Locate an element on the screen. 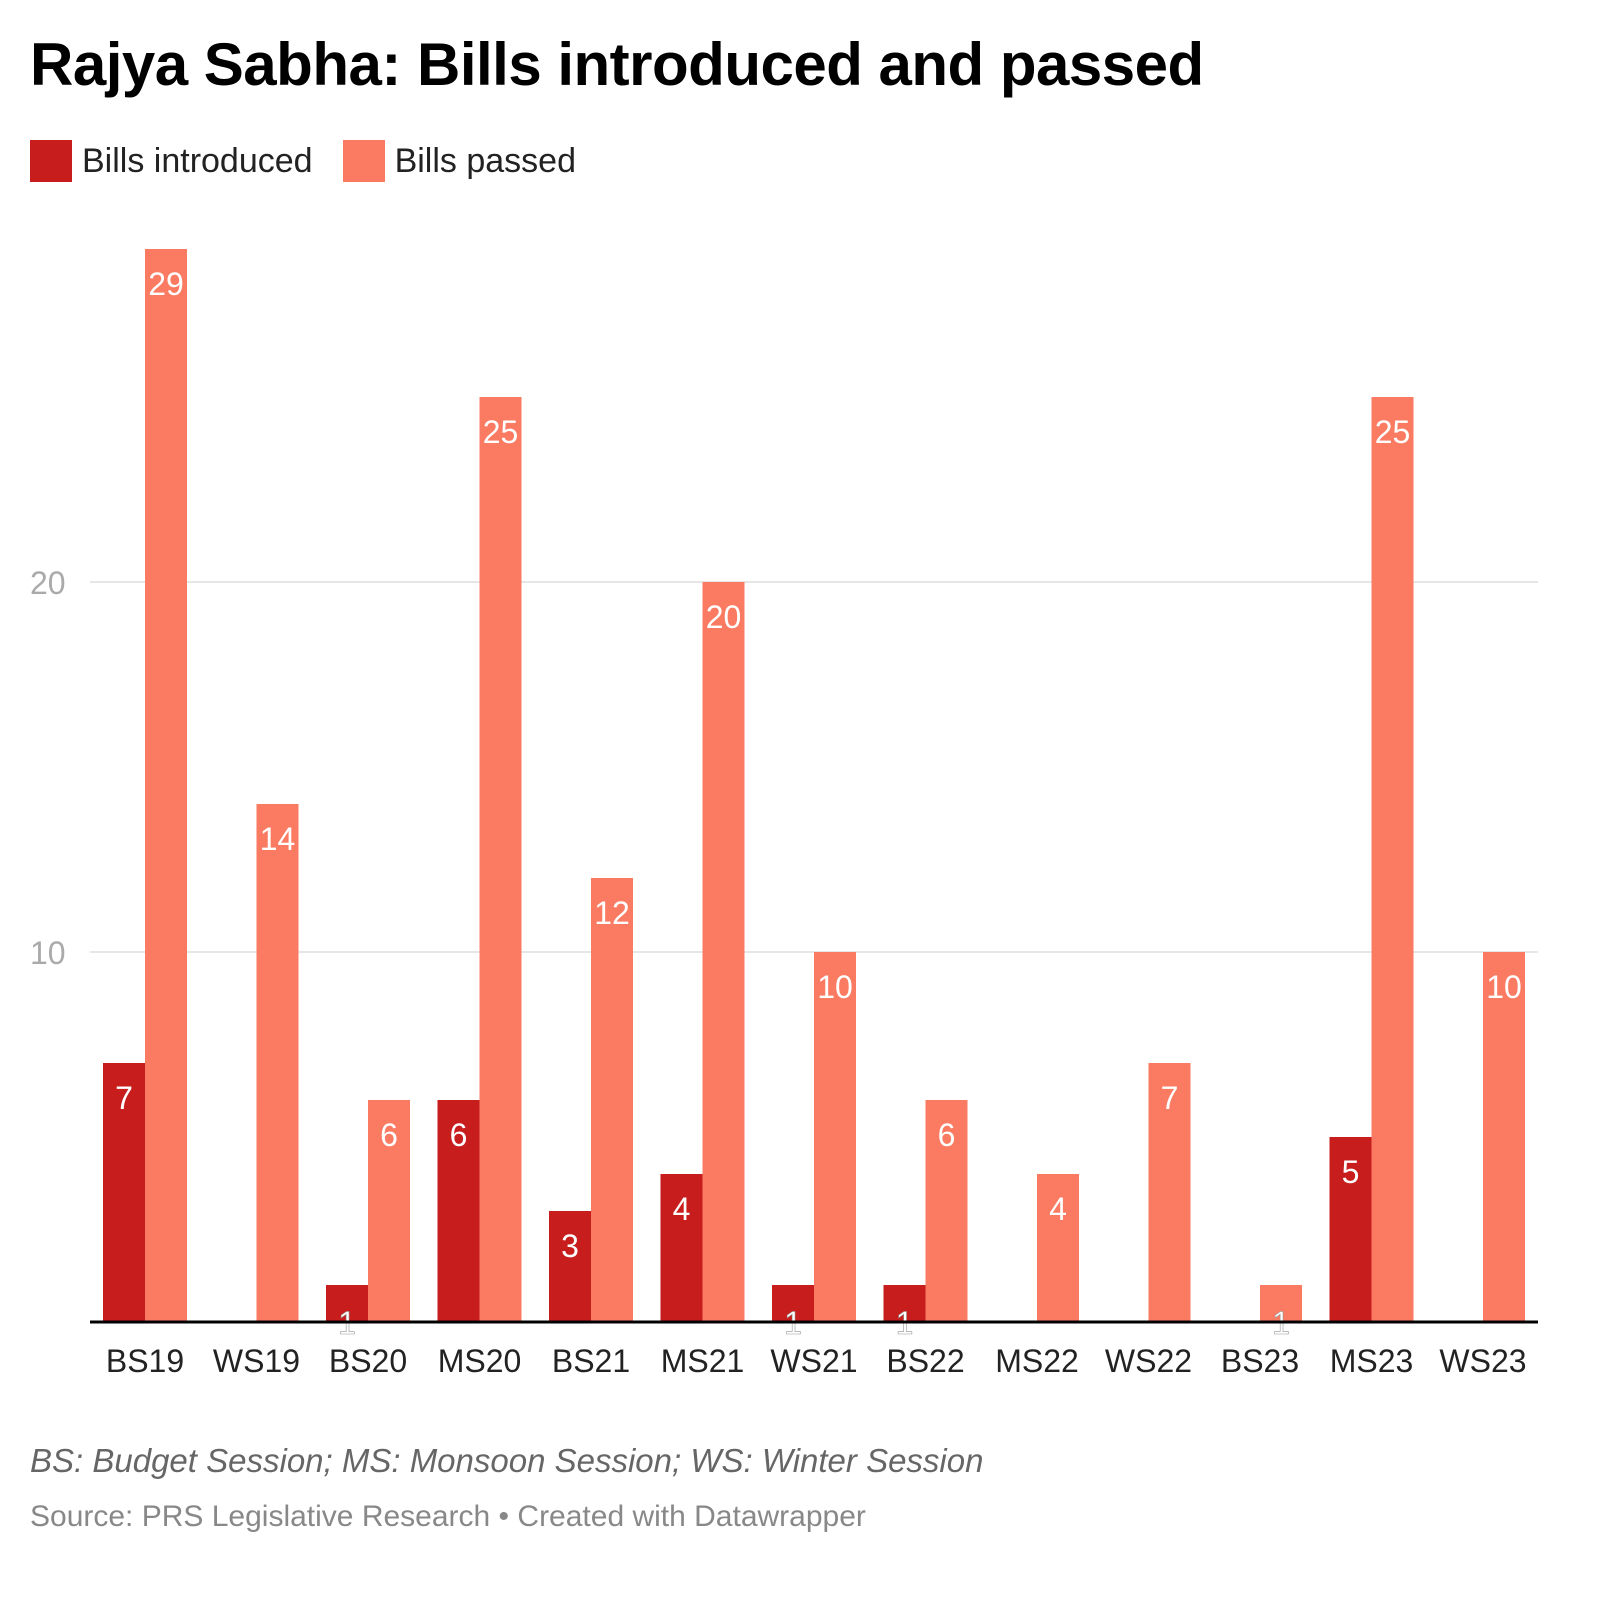  chart-title: Rajya Sabha: Bills introduced and passed is located at coordinates (617, 64).